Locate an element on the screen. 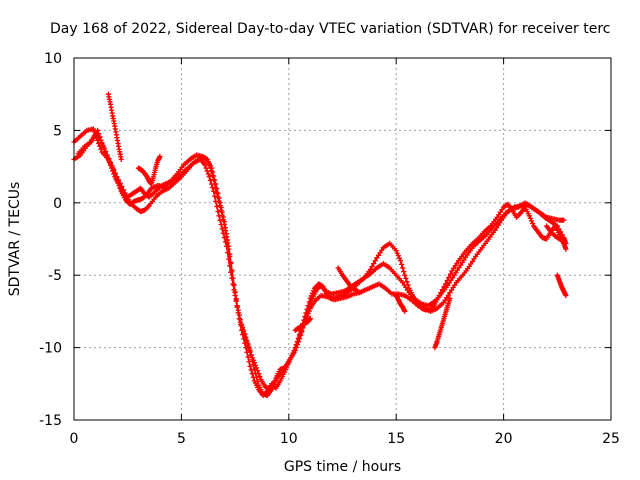 The width and height of the screenshot is (640, 480). x-tick-label: 20 is located at coordinates (504, 439).